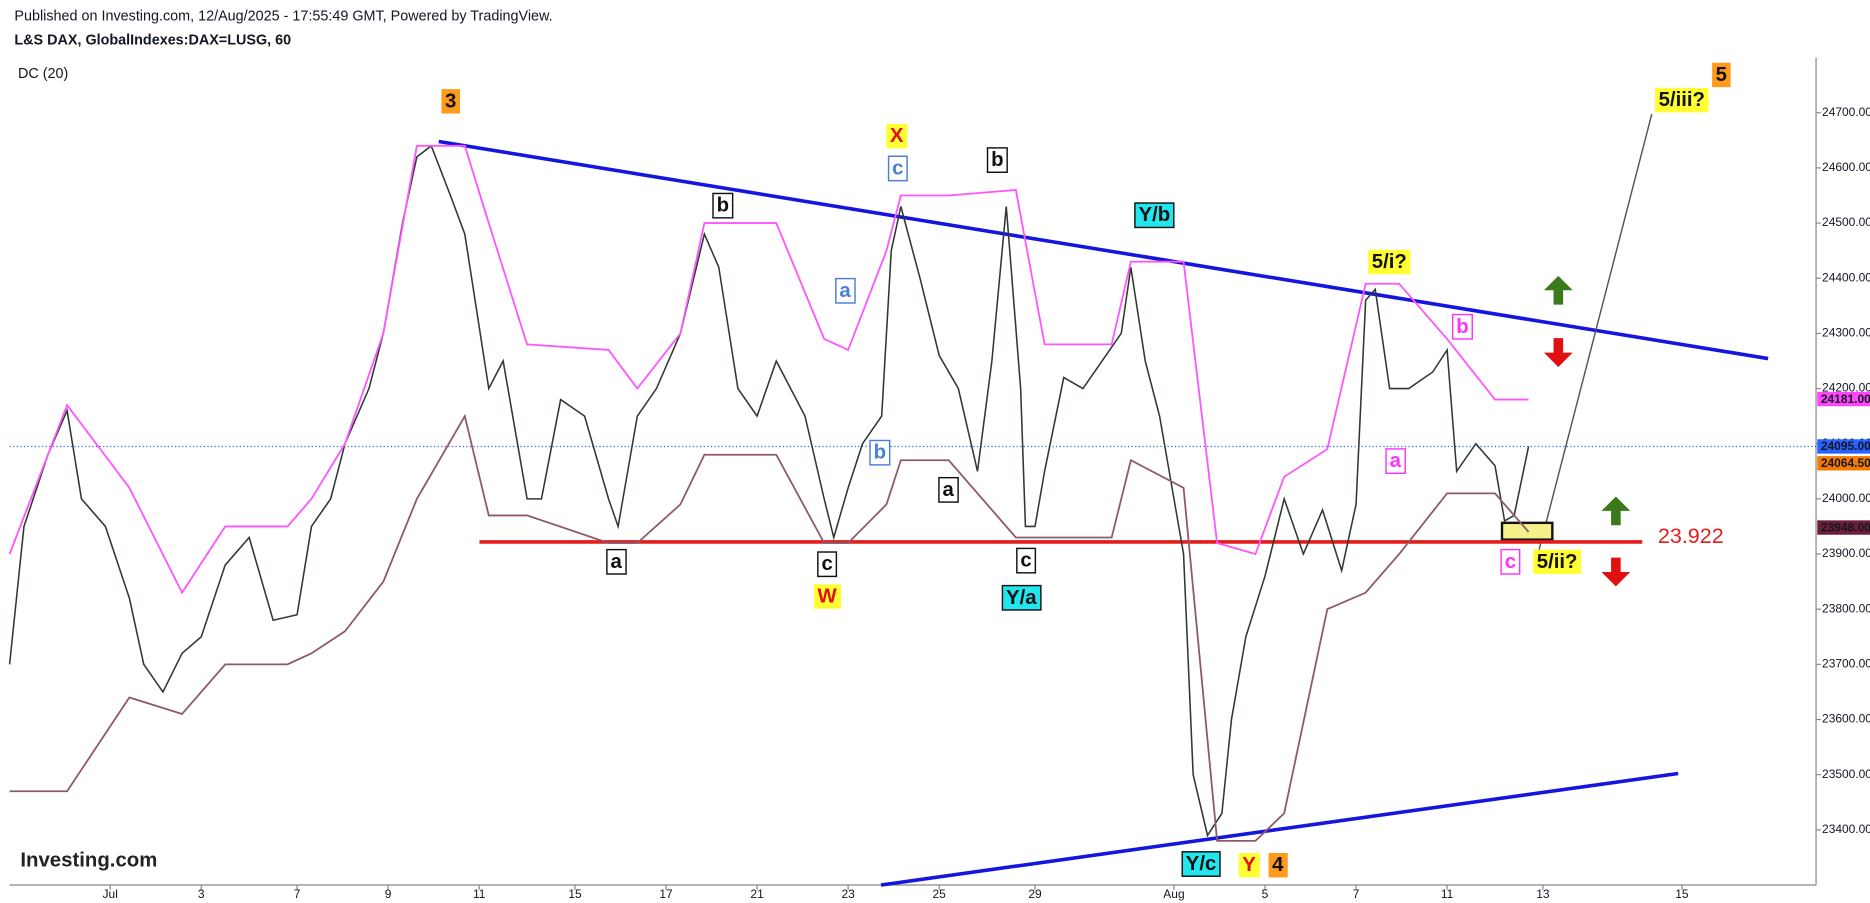 Image resolution: width=1870 pixels, height=903 pixels. I want to click on y-tick-label: 24200.00, so click(1846, 388).